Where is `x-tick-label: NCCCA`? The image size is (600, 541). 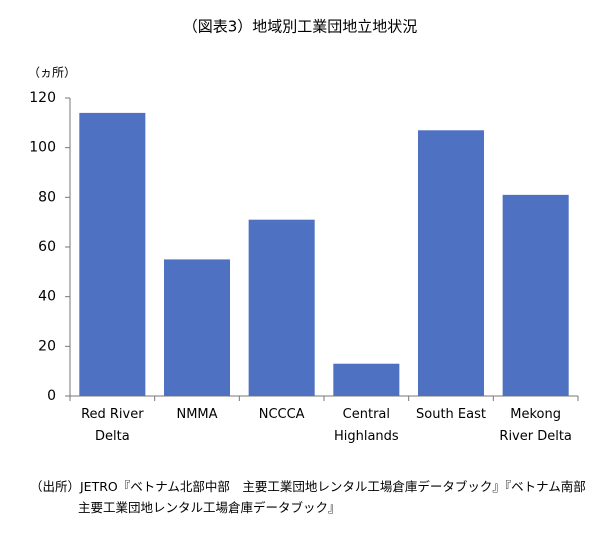
x-tick-label: NCCCA is located at coordinates (281, 414).